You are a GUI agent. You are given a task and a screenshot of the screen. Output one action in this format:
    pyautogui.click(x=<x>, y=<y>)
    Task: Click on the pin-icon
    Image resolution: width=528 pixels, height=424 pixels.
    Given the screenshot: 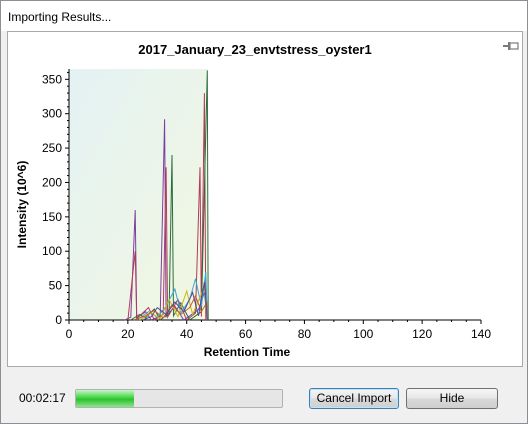 What is the action you would take?
    pyautogui.click(x=511, y=47)
    